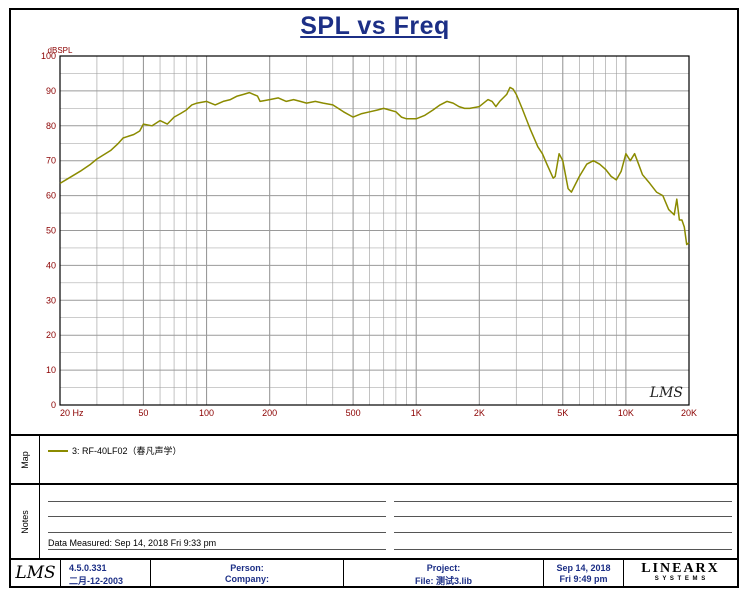  I want to click on y-tick-label: 40, so click(51, 265).